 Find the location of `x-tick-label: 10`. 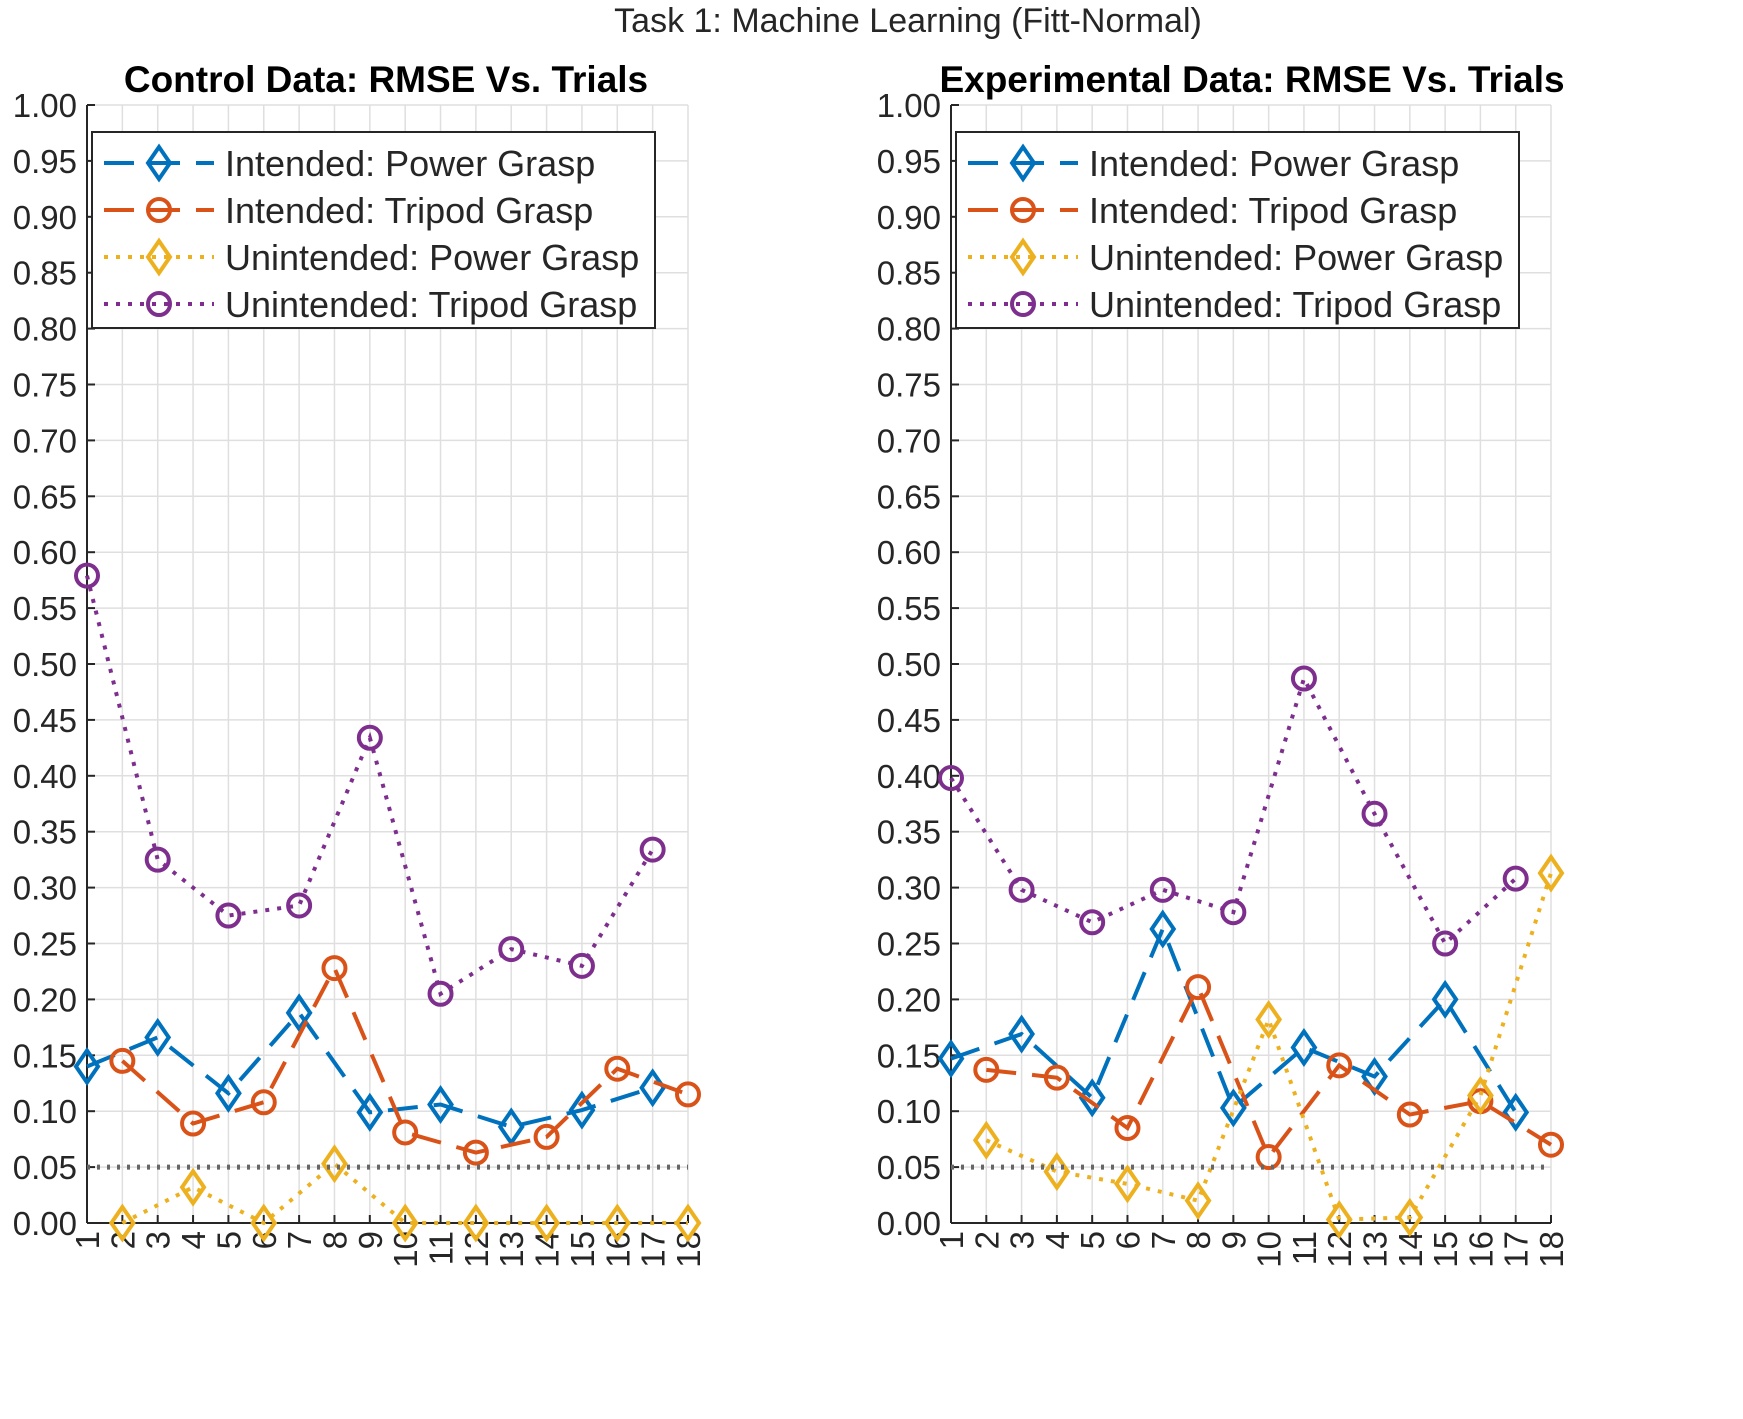

x-tick-label: 10 is located at coordinates (1269, 1249).